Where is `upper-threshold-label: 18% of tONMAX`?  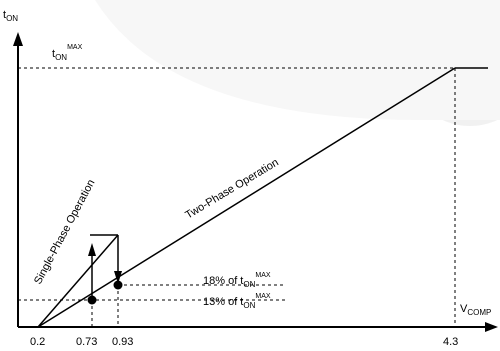
upper-threshold-label: 18% of tONMAX is located at coordinates (237, 280).